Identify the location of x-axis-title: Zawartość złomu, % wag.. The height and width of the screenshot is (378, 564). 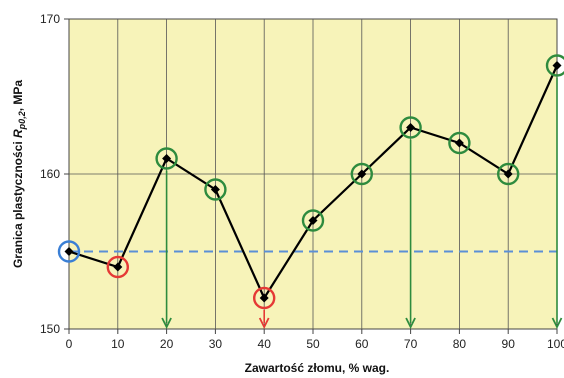
(317, 368).